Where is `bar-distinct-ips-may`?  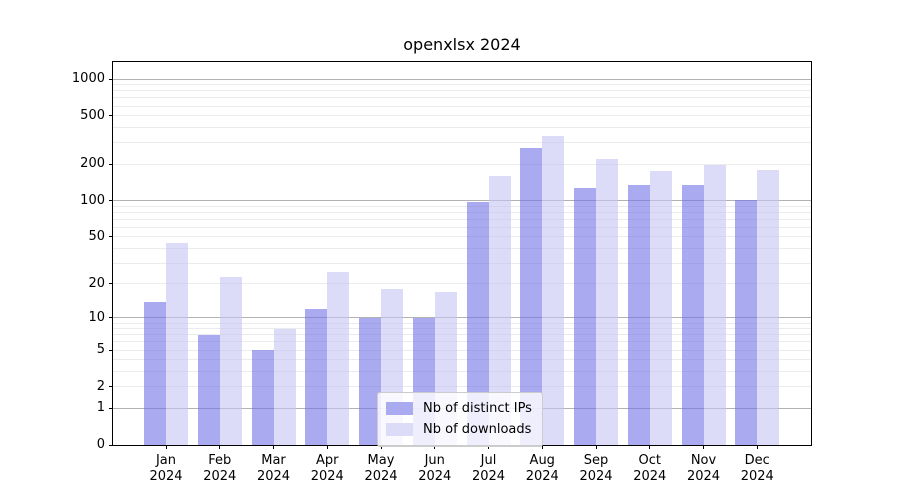 bar-distinct-ips-may is located at coordinates (370, 381).